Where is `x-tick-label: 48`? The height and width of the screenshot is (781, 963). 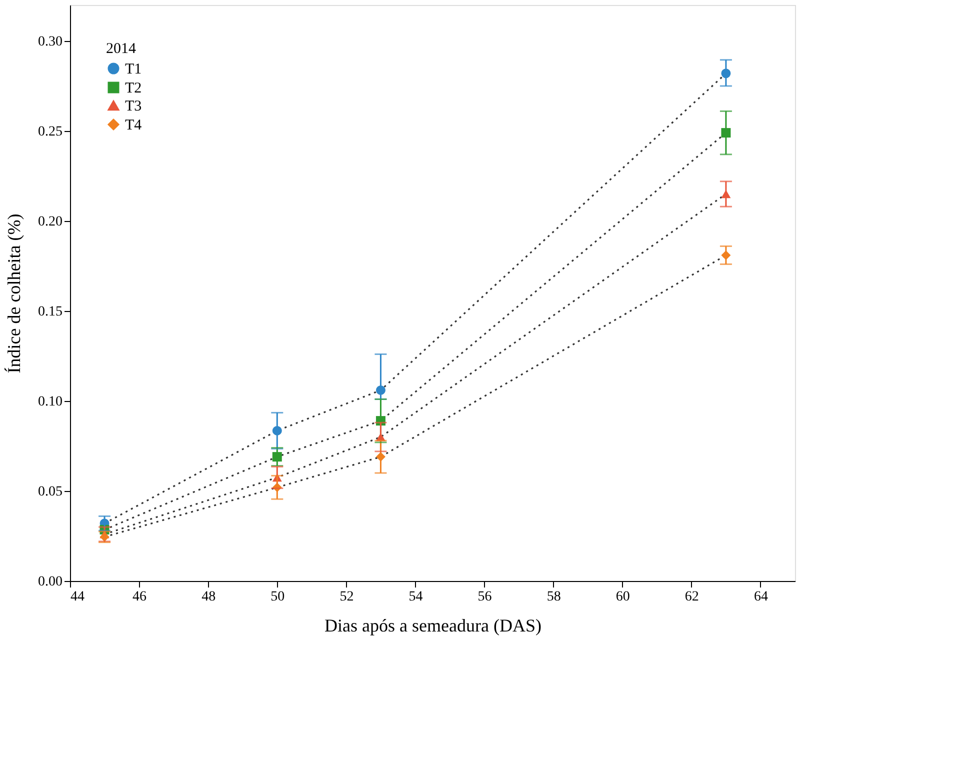 x-tick-label: 48 is located at coordinates (209, 597).